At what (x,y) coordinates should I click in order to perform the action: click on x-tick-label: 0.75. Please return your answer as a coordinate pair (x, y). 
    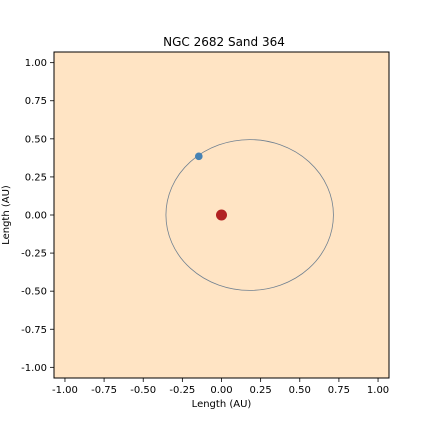
    Looking at the image, I should click on (339, 390).